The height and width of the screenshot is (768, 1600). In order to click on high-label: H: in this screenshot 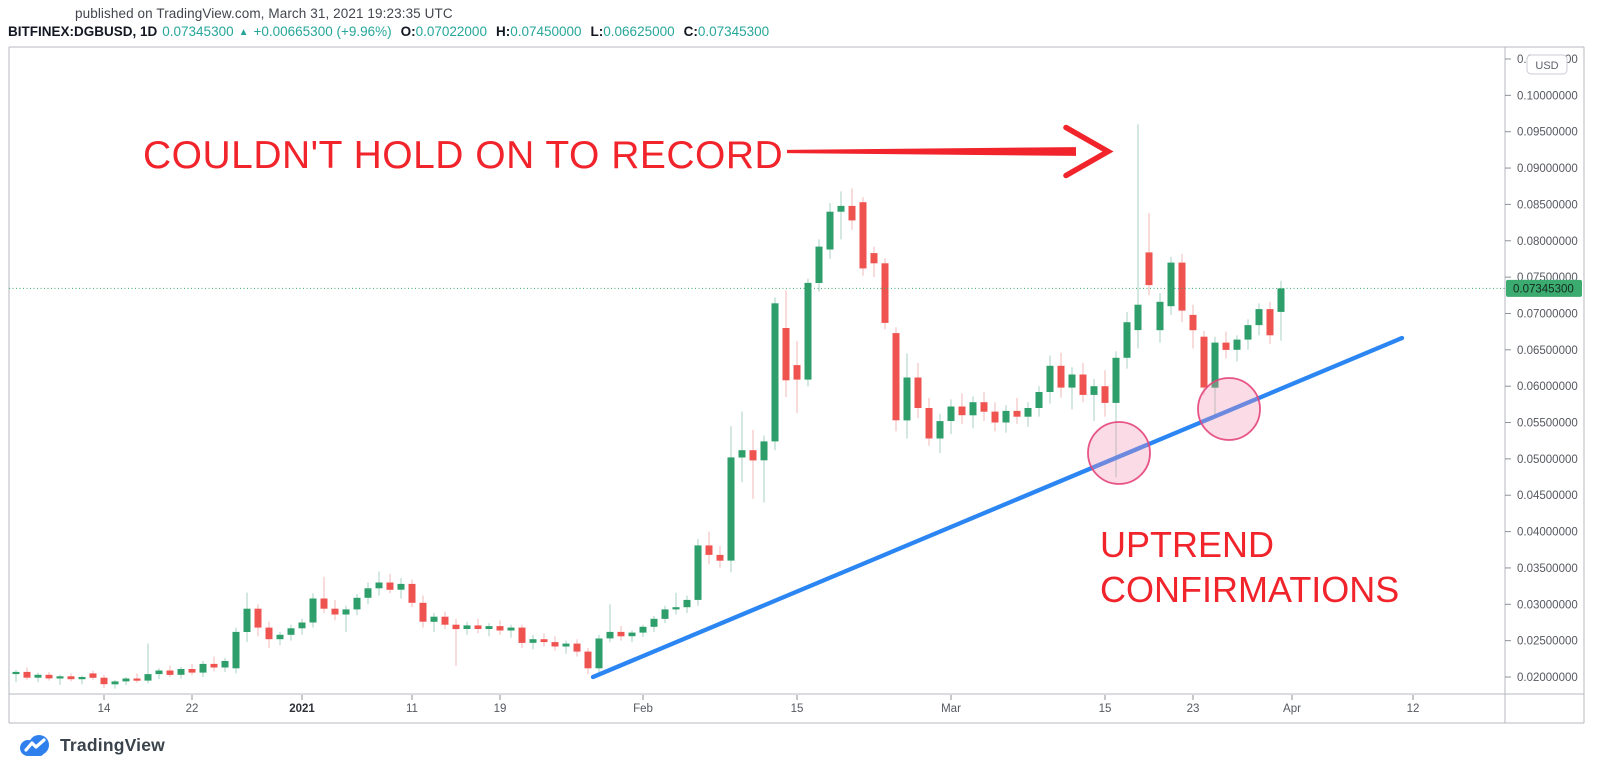, I will do `click(503, 31)`.